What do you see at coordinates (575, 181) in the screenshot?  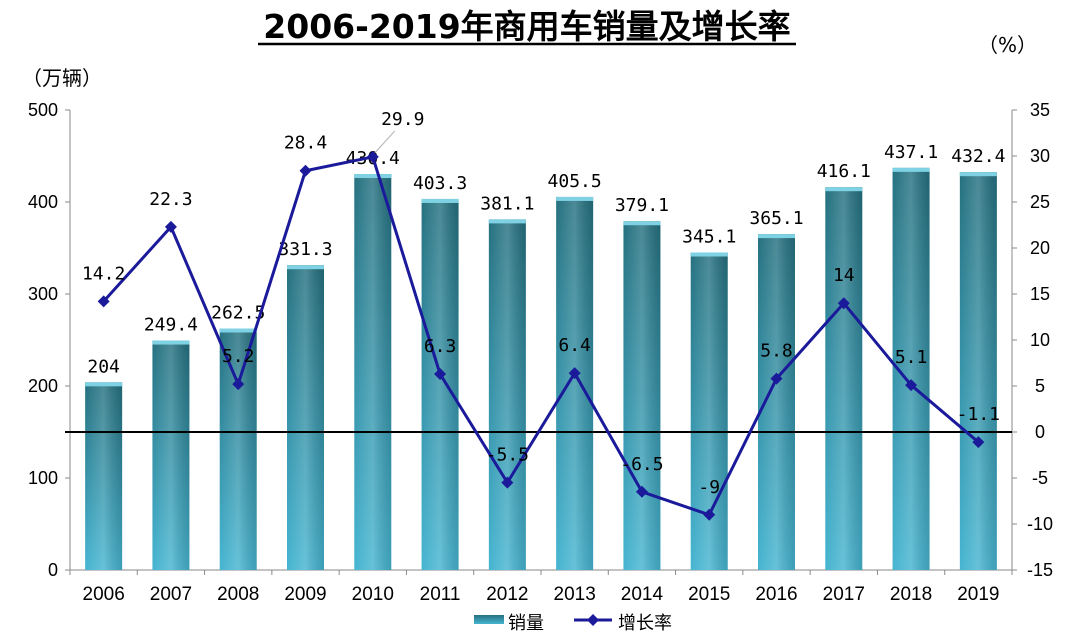 I see `bar-value-label: 405.5` at bounding box center [575, 181].